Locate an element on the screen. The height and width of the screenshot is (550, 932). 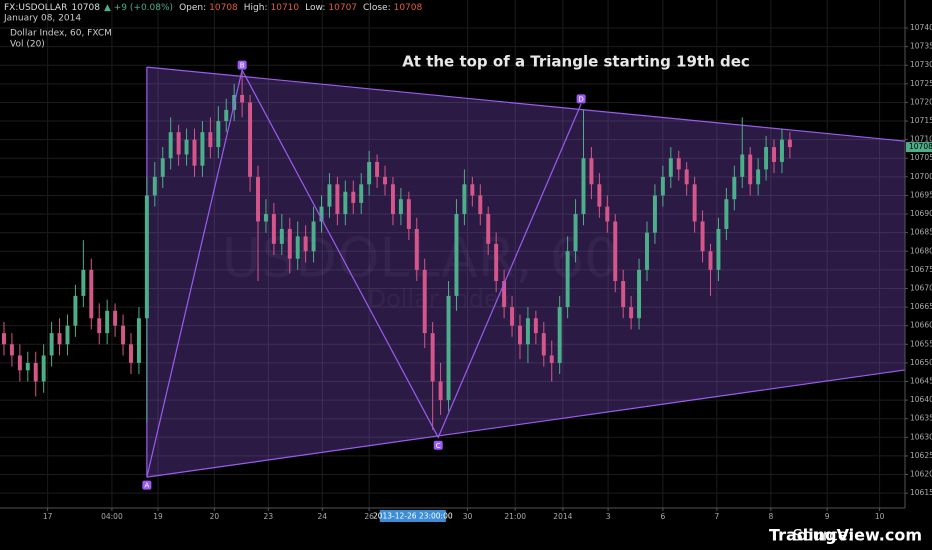
pattern-label: B is located at coordinates (242, 66).